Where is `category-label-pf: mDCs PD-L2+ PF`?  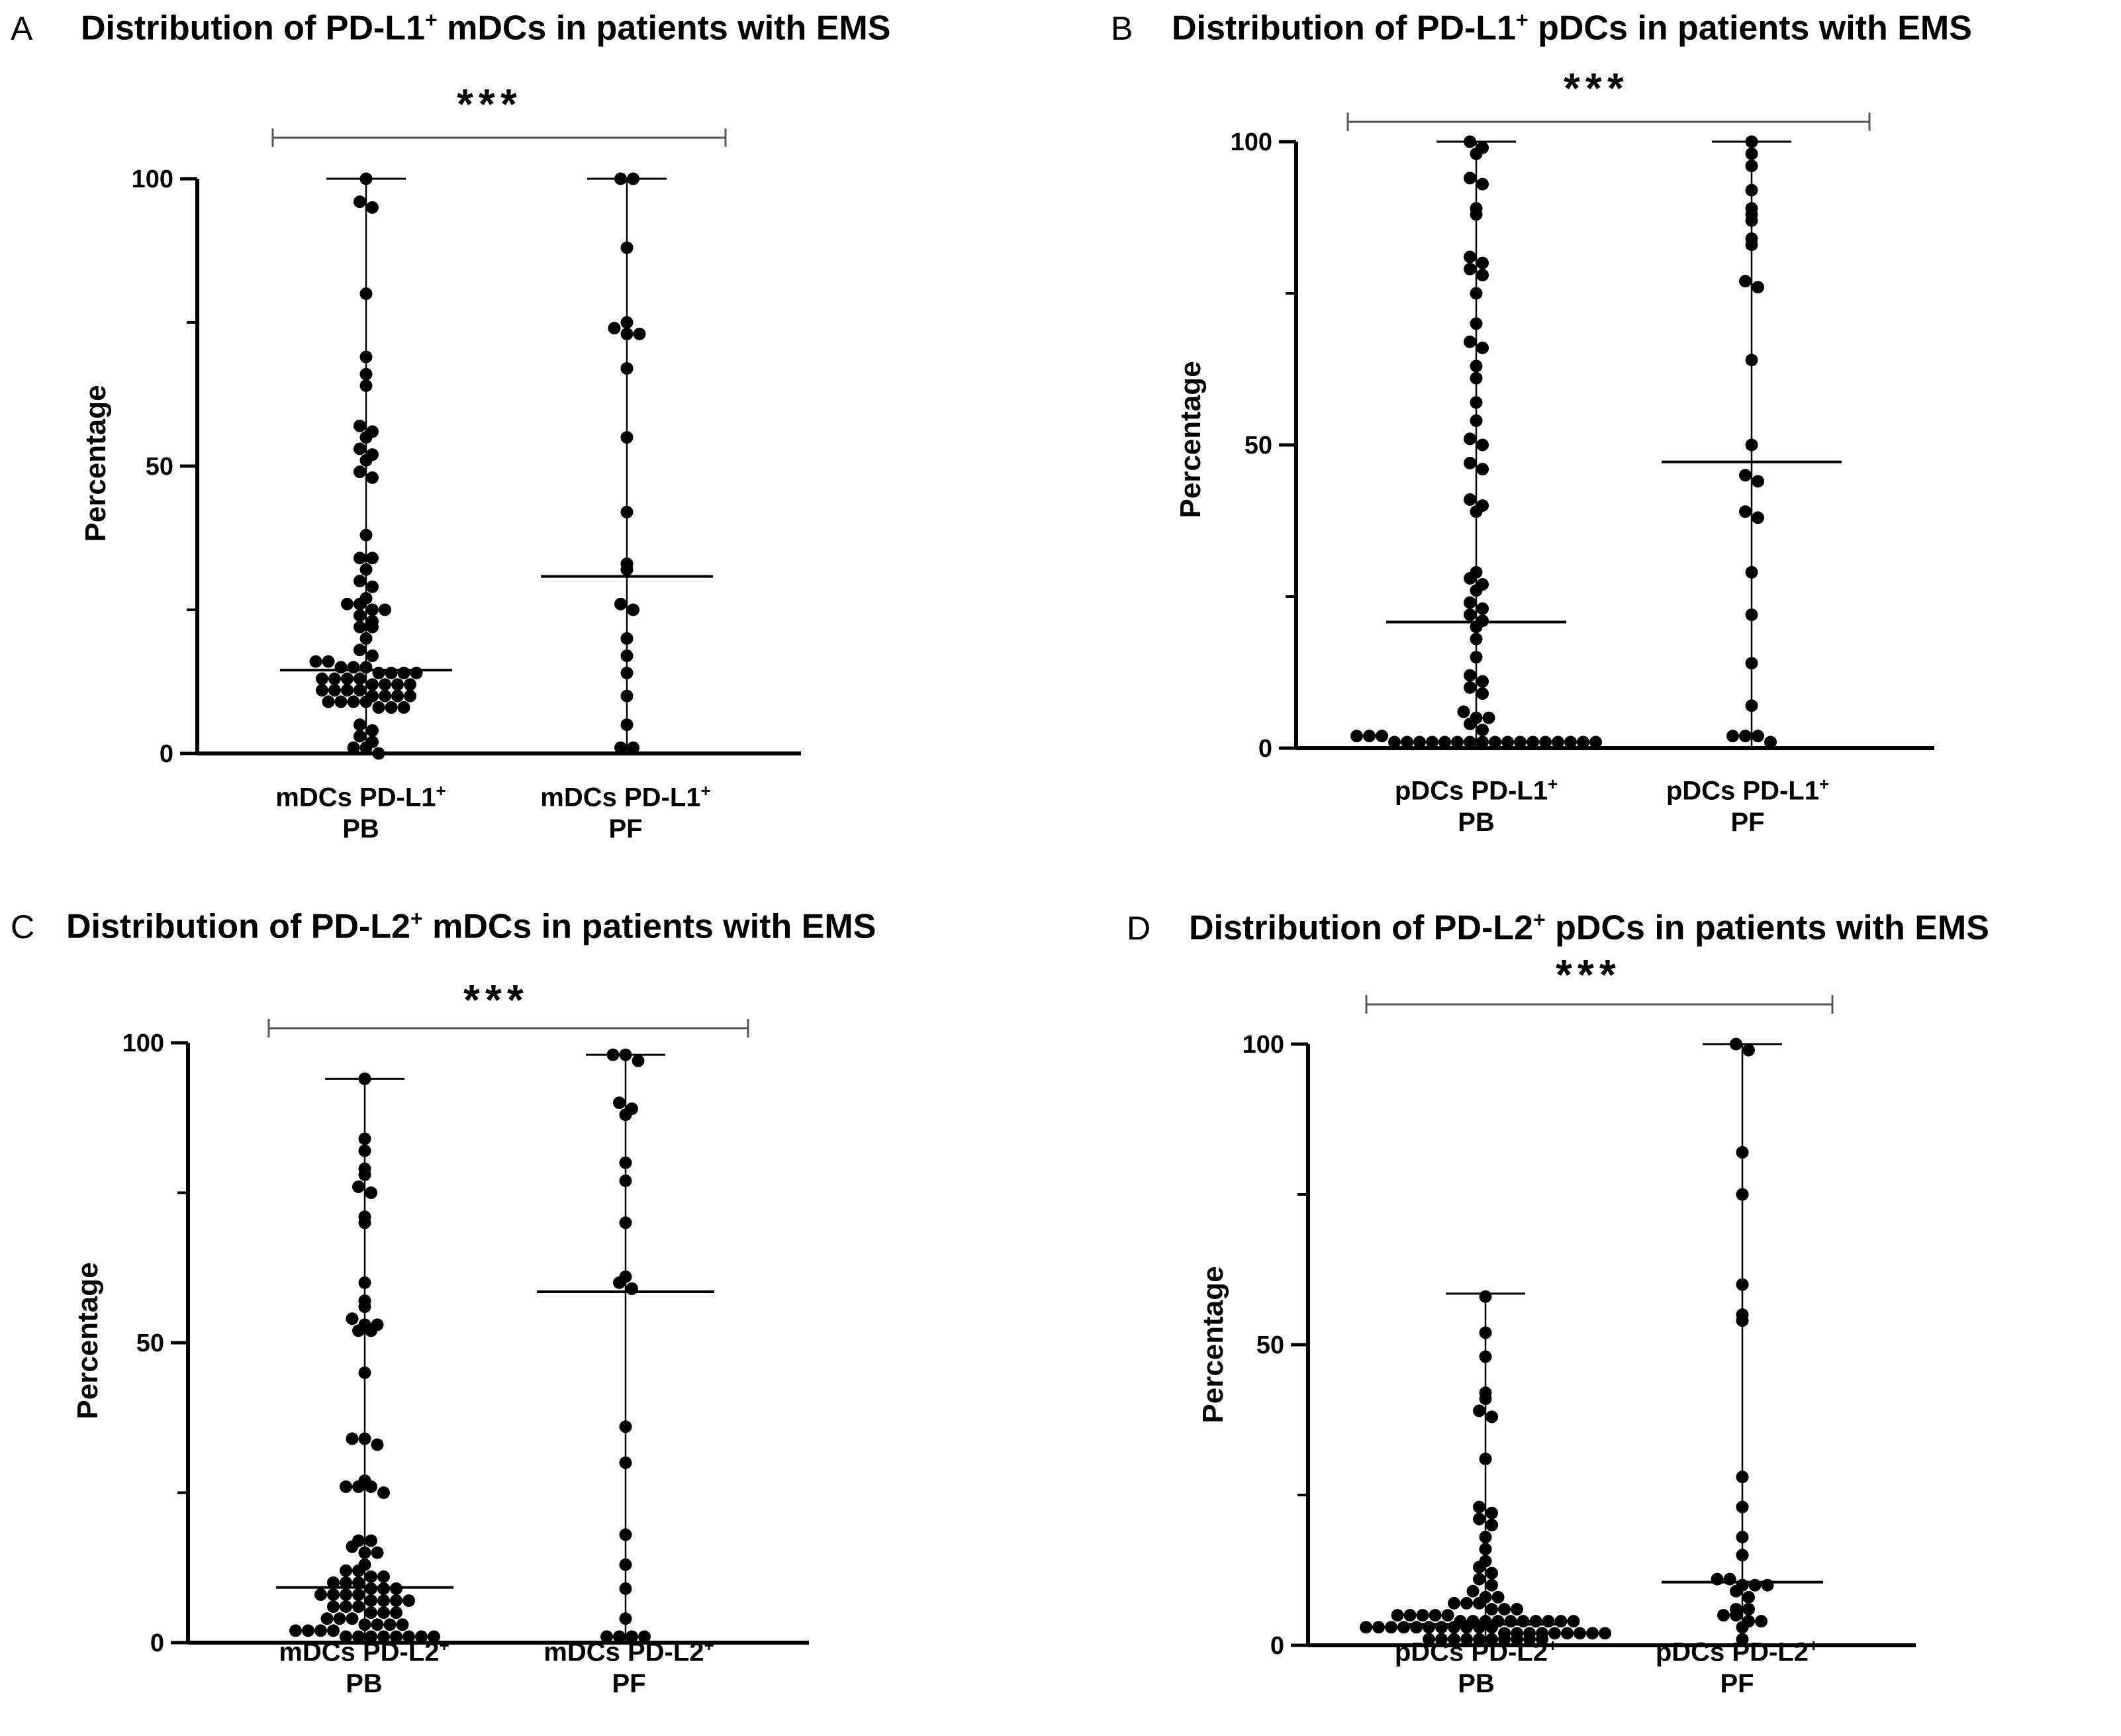 category-label-pf: mDCs PD-L2+ PF is located at coordinates (628, 1667).